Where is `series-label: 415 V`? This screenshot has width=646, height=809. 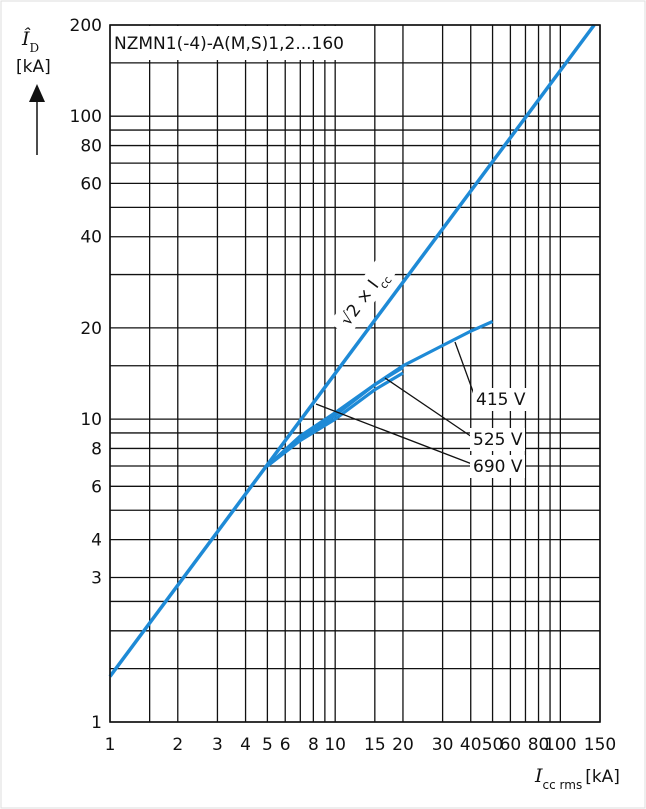
series-label: 415 V is located at coordinates (501, 400).